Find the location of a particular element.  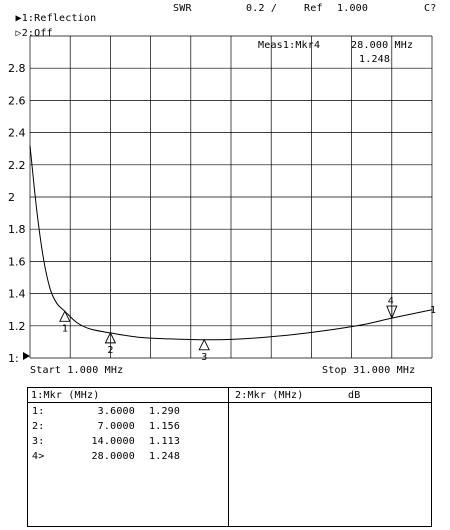

marker-readout-value: 1.248 is located at coordinates (375, 59).